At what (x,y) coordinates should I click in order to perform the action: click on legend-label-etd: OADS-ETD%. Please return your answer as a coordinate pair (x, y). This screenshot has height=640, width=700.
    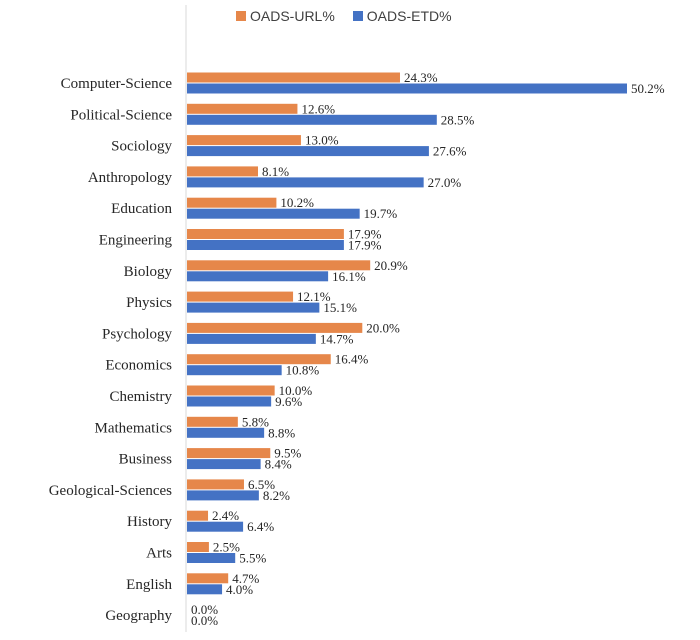
    Looking at the image, I should click on (409, 16).